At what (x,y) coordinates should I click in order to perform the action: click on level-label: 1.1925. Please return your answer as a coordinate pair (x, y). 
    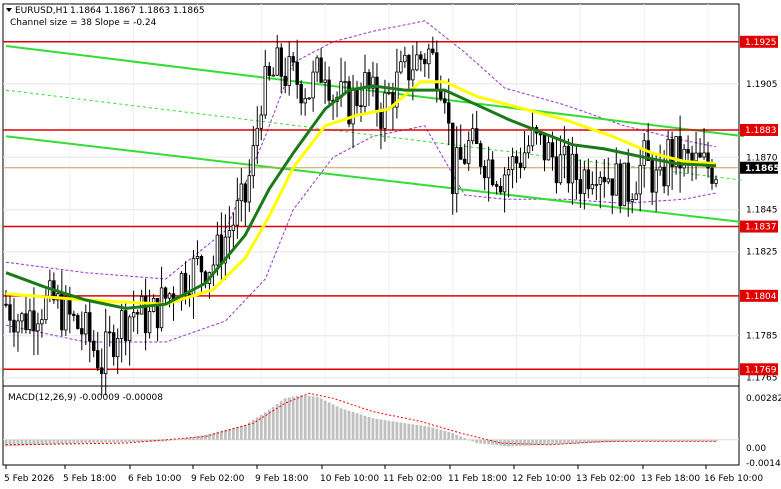
    Looking at the image, I should click on (761, 43).